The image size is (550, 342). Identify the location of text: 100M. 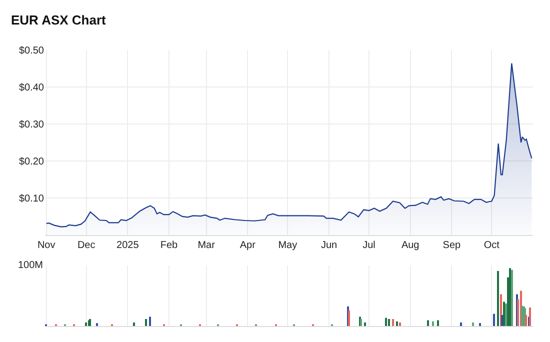
(31, 265).